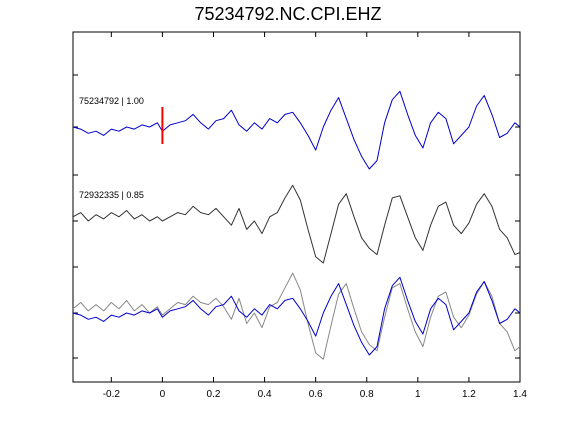 This screenshot has height=432, width=576. What do you see at coordinates (265, 394) in the screenshot?
I see `x-tick-label: 0.4` at bounding box center [265, 394].